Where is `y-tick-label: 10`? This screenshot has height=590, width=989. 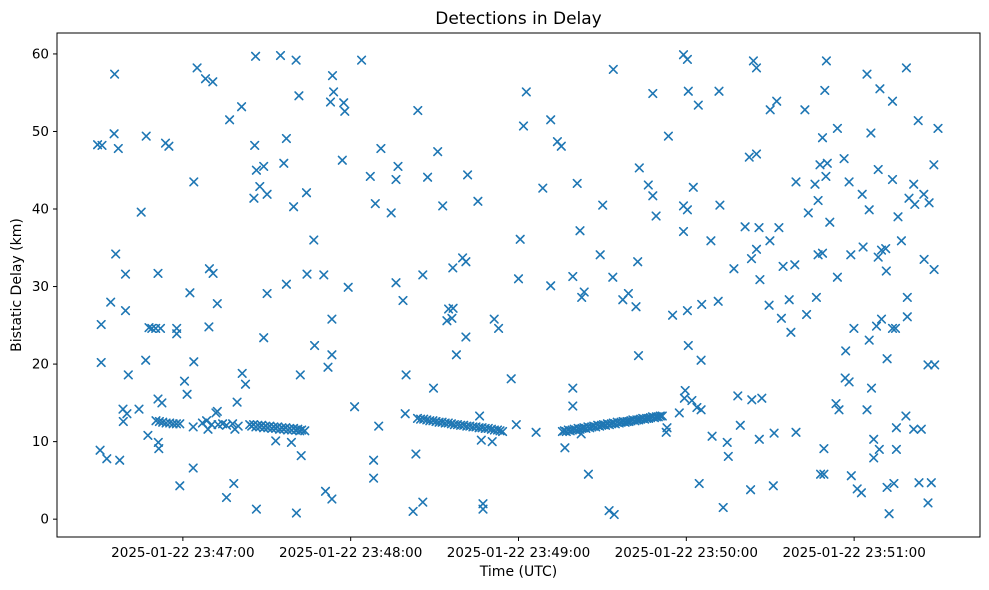
y-tick-label: 10 is located at coordinates (40, 442).